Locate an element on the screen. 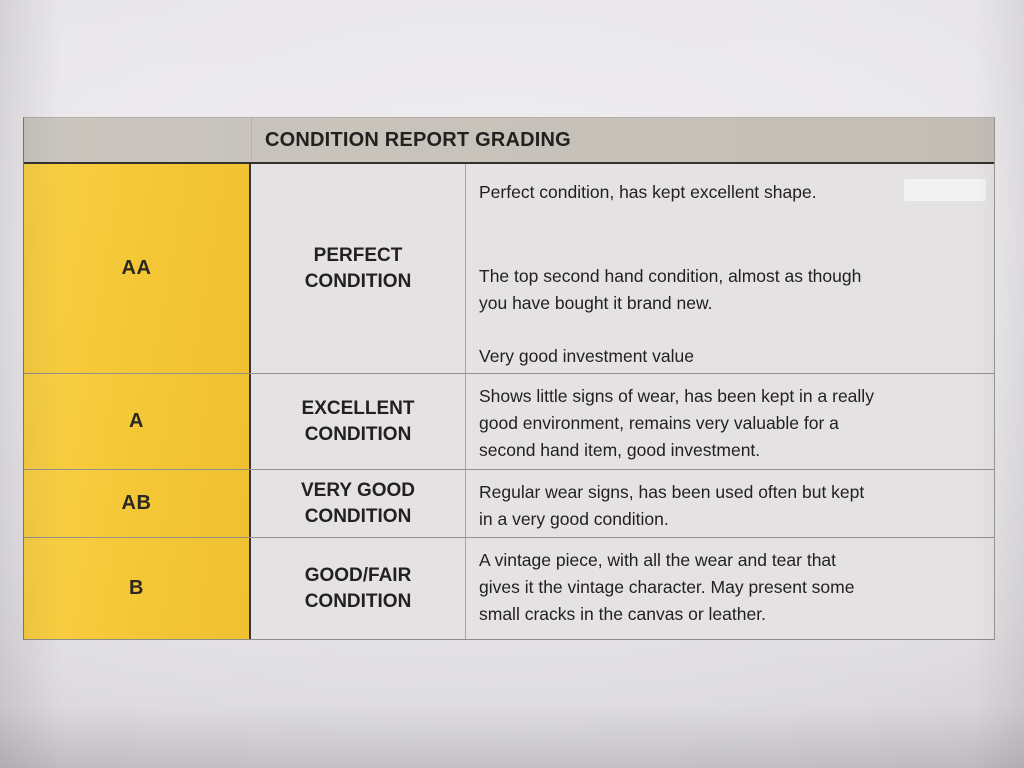 The image size is (1024, 768). condition-label-cell: VERY GOOD CONDITION is located at coordinates (358, 503).